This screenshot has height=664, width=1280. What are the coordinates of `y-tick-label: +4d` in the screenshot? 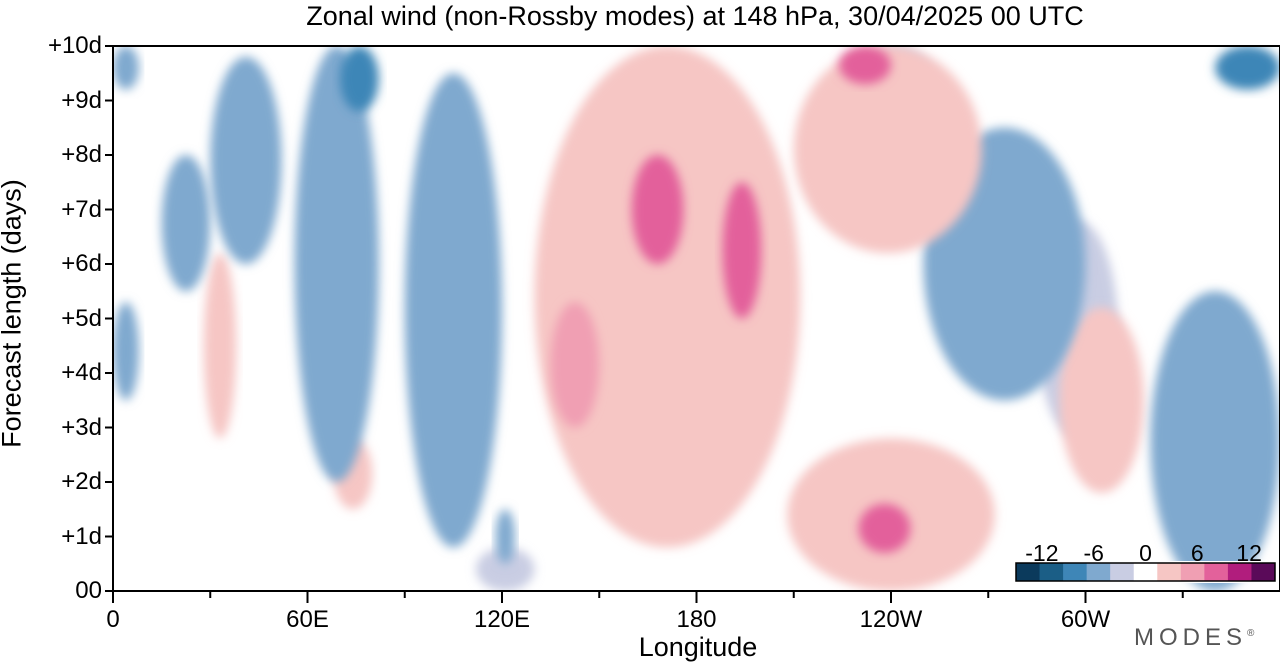 It's located at (81, 372).